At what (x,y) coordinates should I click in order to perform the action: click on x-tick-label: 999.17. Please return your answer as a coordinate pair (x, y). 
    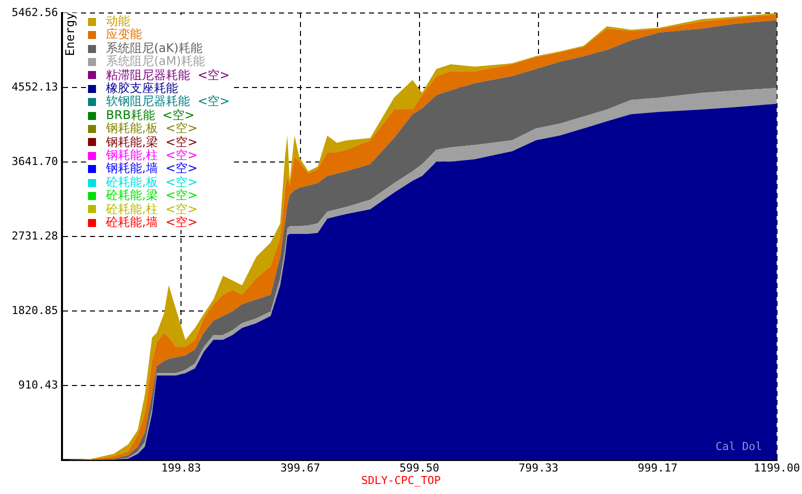
    Looking at the image, I should click on (658, 467).